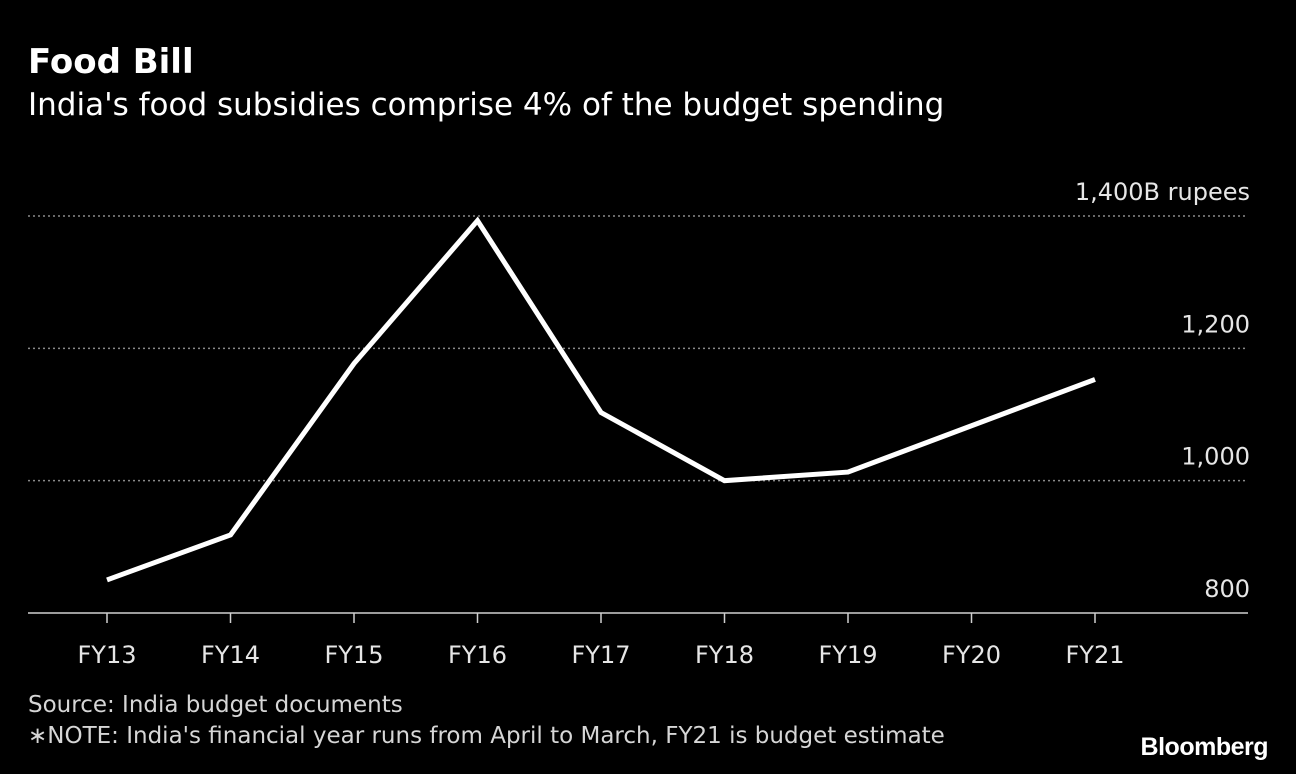 This screenshot has width=1296, height=774. Describe the element at coordinates (353, 655) in the screenshot. I see `x-tick-label: FY15` at that location.